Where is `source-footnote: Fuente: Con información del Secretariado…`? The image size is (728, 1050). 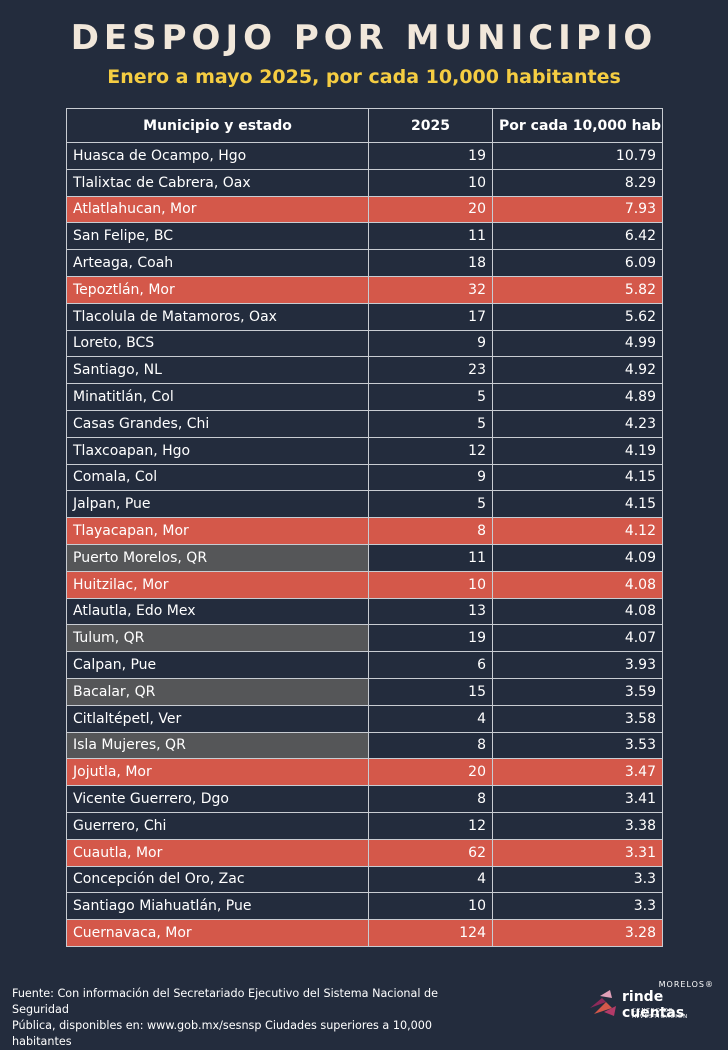 source-footnote: Fuente: Con información del Secretariado… is located at coordinates (247, 1018).